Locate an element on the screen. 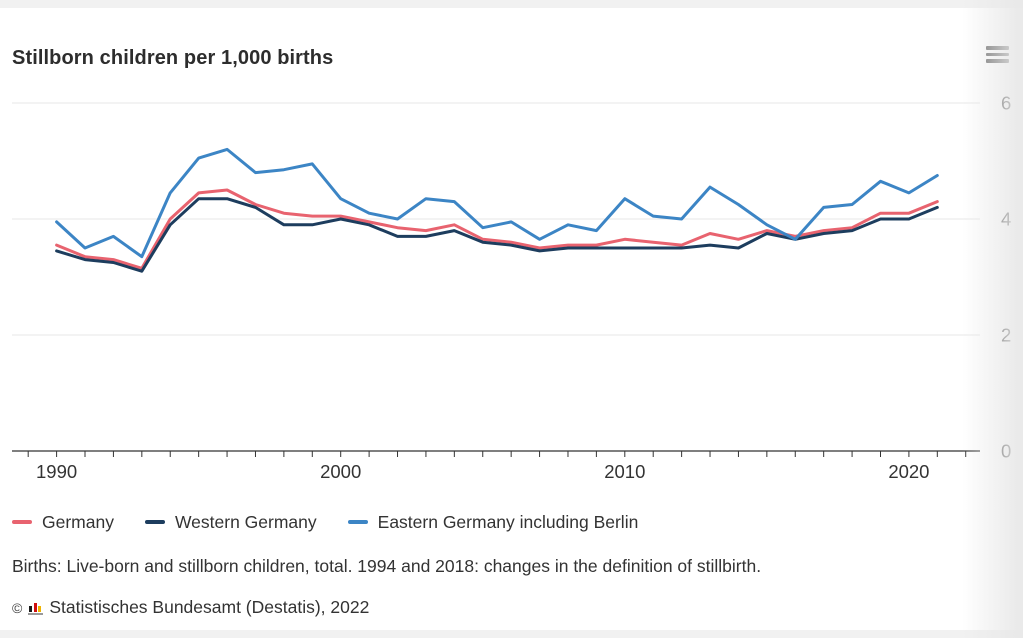  source-text: Statistisches Bundesamt (Destatis), 2022 is located at coordinates (209, 607).